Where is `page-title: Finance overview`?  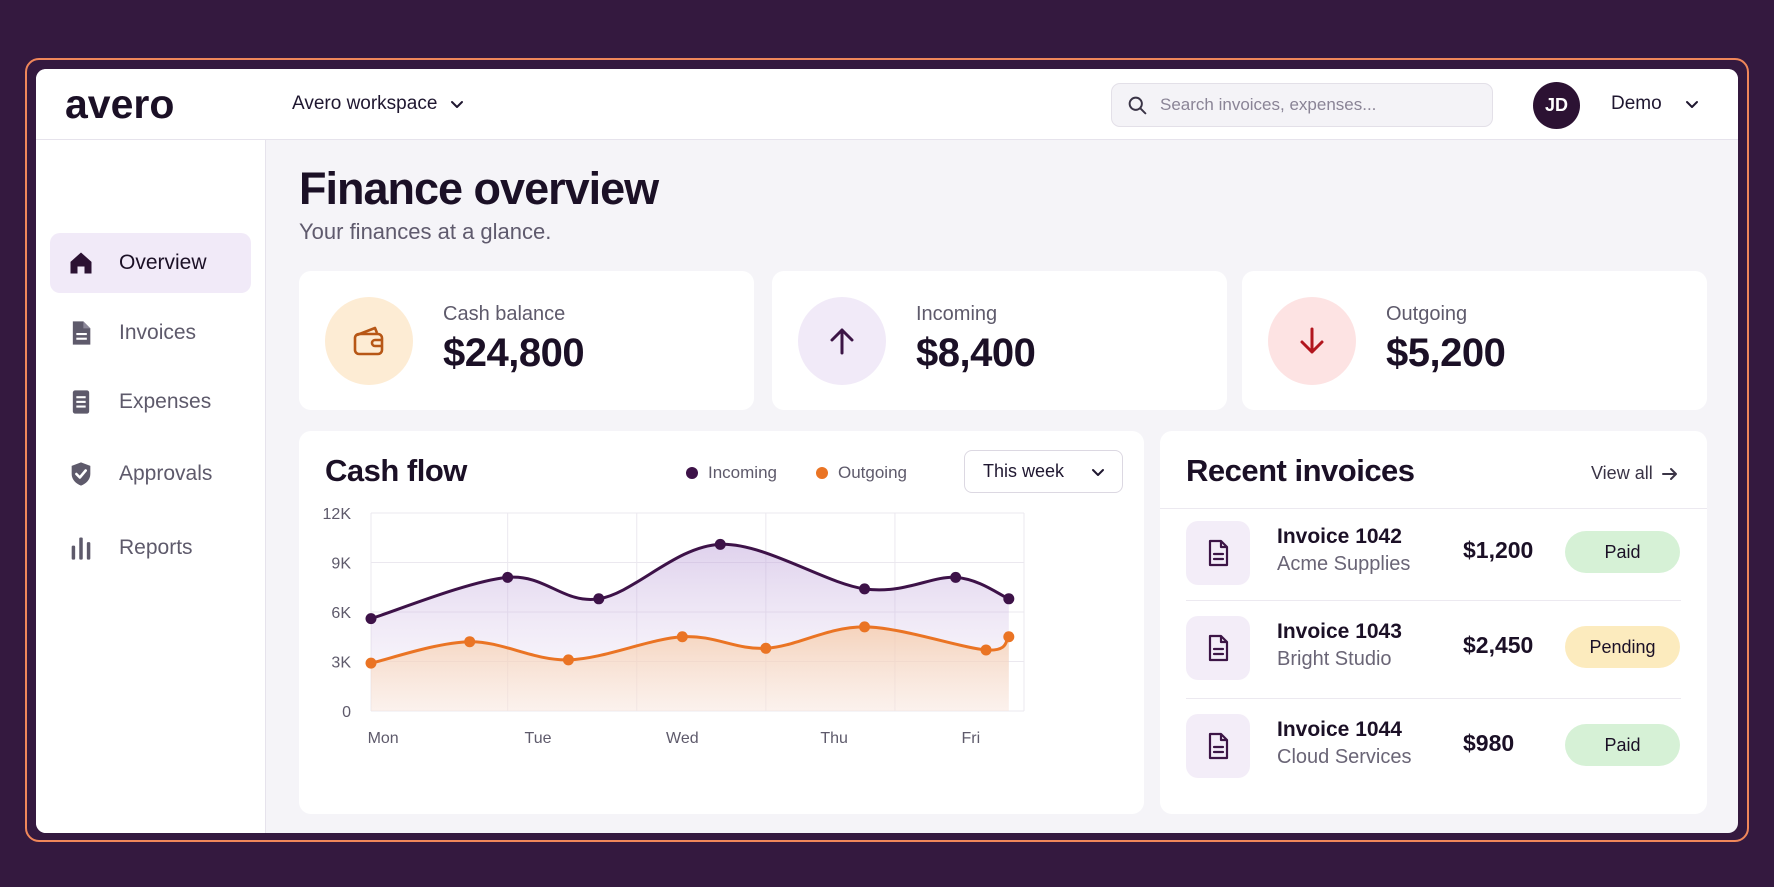 page-title: Finance overview is located at coordinates (479, 188).